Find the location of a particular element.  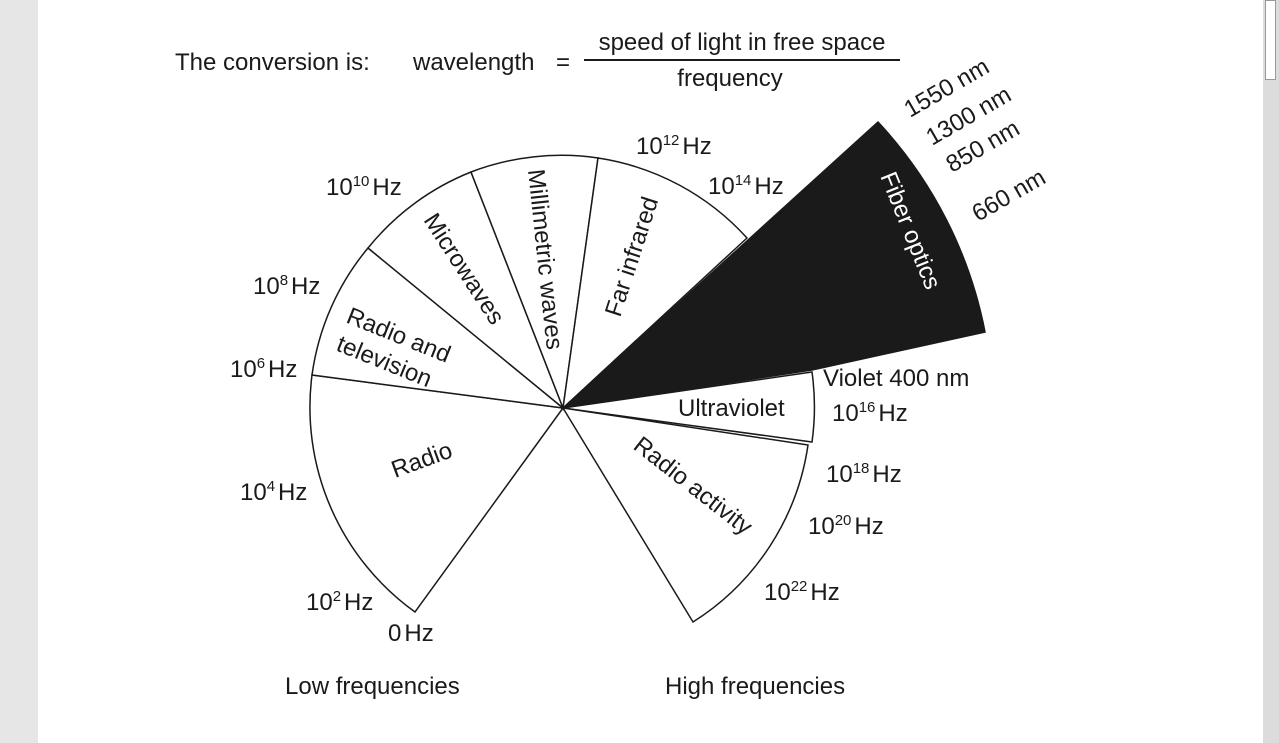

scrollbar-thumb is located at coordinates (1270, 40).